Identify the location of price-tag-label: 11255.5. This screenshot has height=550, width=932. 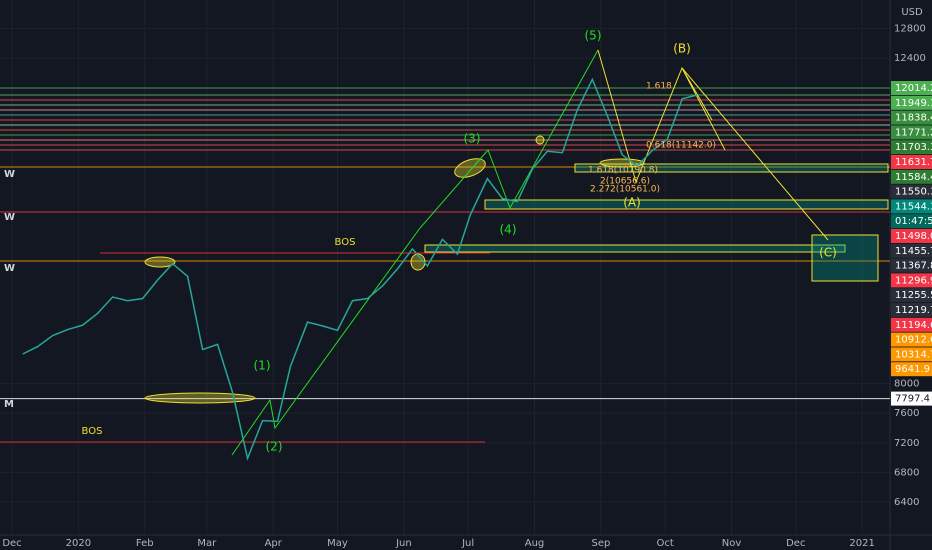
(913, 295).